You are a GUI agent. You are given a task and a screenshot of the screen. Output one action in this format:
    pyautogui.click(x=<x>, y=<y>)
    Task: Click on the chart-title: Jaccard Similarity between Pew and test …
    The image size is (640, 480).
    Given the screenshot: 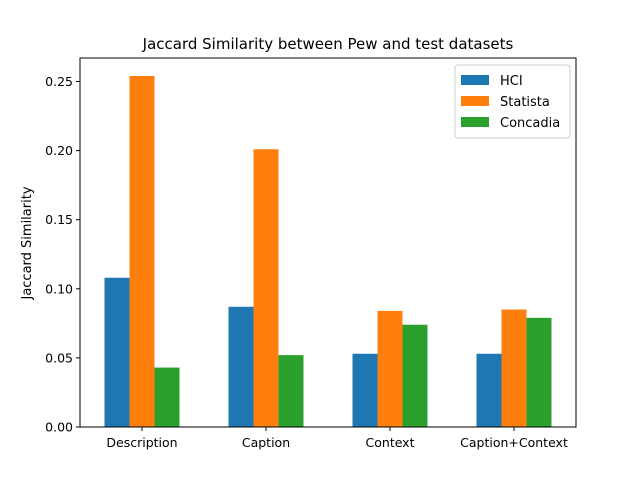 What is the action you would take?
    pyautogui.click(x=328, y=44)
    